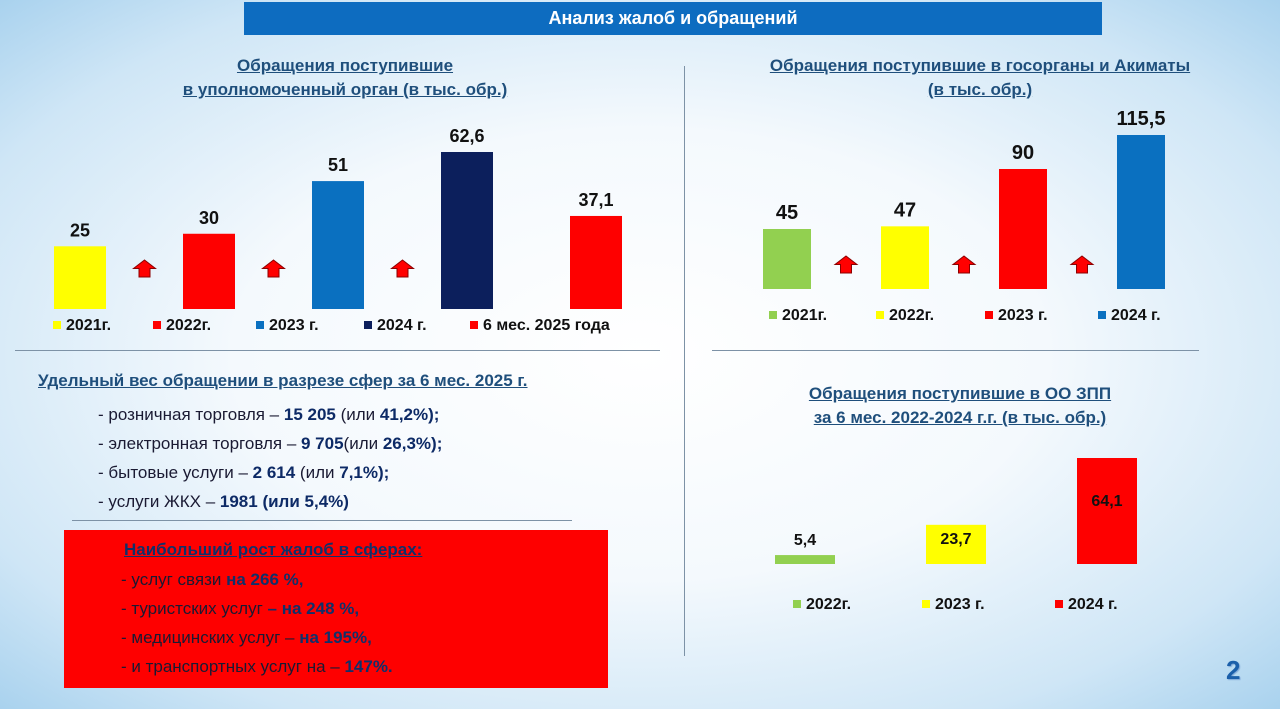 This screenshot has width=1280, height=709. Describe the element at coordinates (273, 549) in the screenshot. I see `growth-title: Наибольший рост жалоб в сферах:` at that location.